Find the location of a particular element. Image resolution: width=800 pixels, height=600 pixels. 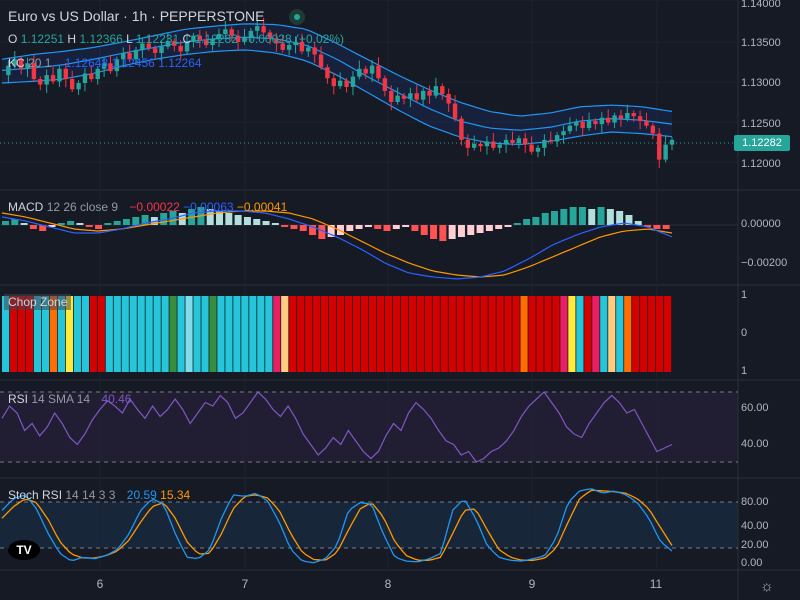

kc-upper-value: 1.12648 is located at coordinates (86, 63).